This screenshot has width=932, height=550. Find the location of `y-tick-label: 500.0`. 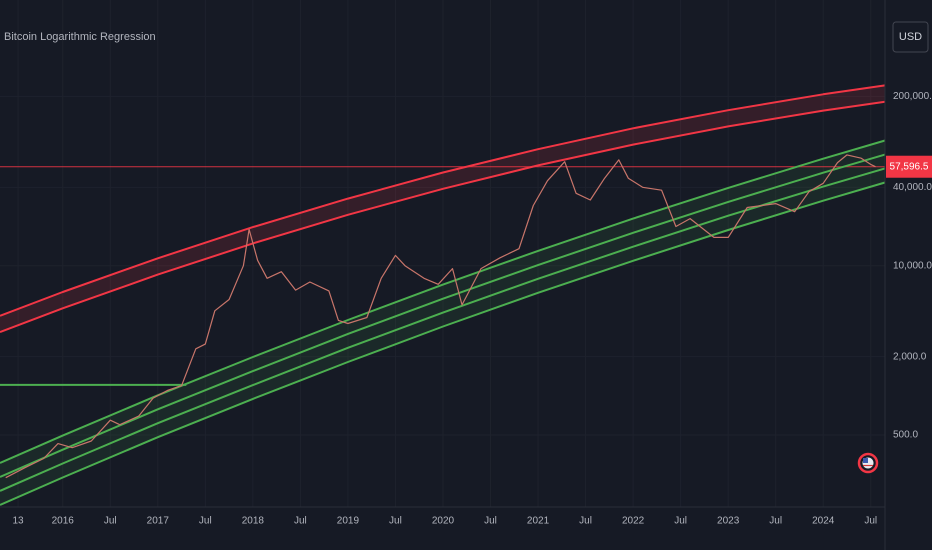

y-tick-label: 500.0 is located at coordinates (905, 435).